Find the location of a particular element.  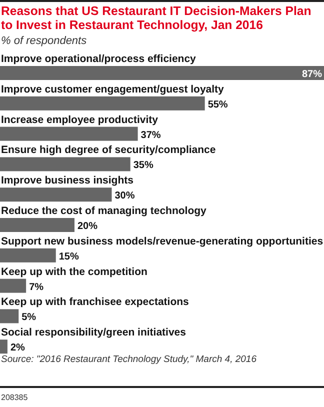

chart-subtitle: % of respondents is located at coordinates (44, 41).